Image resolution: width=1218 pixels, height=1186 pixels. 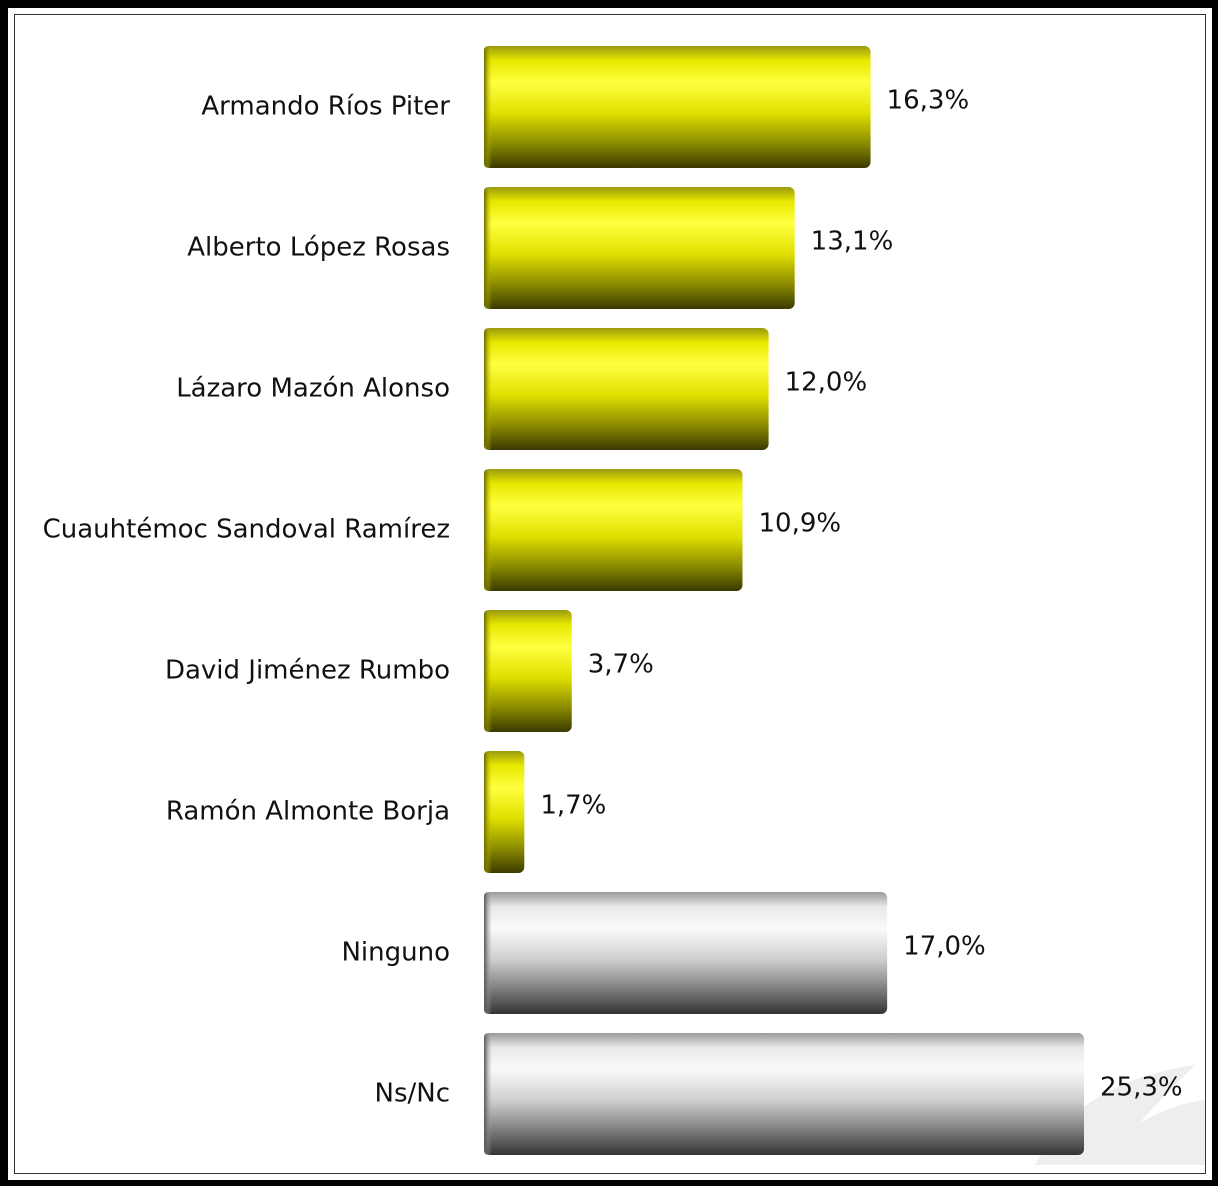 What do you see at coordinates (928, 101) in the screenshot?
I see `value-label-1: 16,3%` at bounding box center [928, 101].